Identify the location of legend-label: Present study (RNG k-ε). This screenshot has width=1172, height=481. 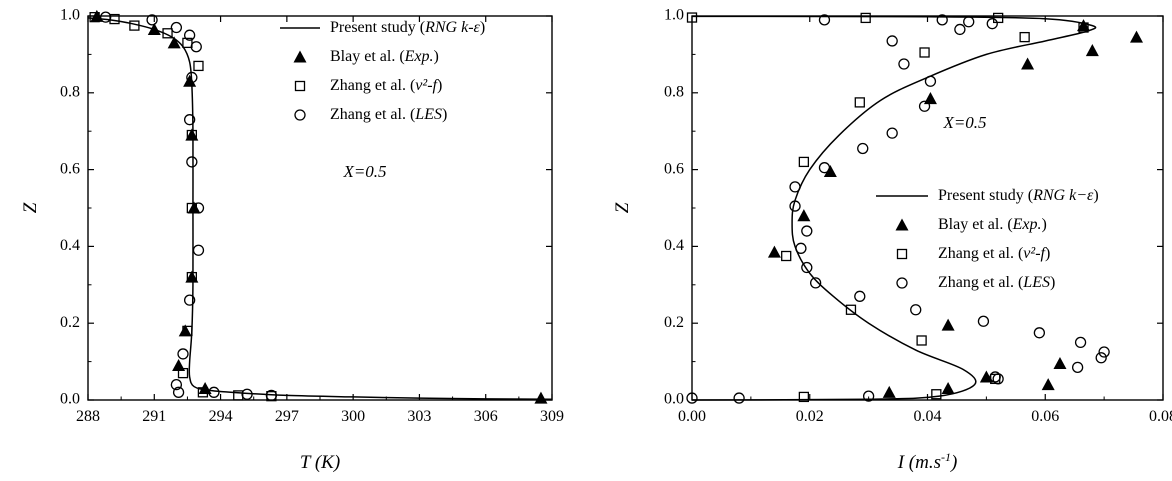
(407, 27).